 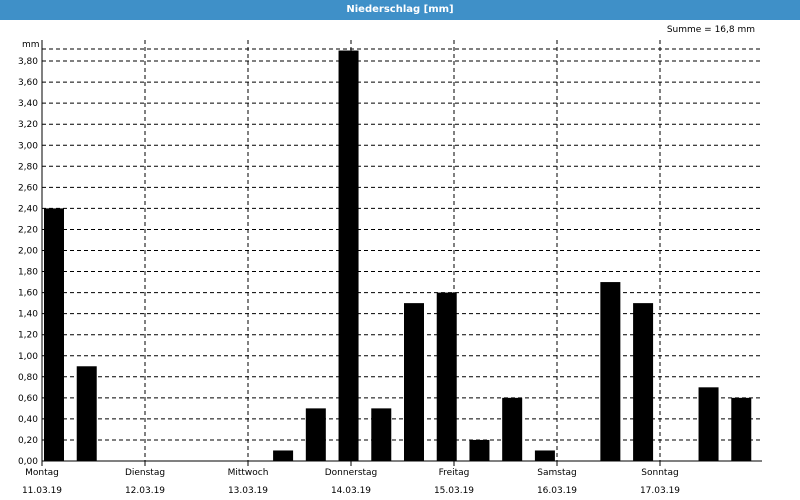 What do you see at coordinates (28, 167) in the screenshot?
I see `y-tick-label: 2,80` at bounding box center [28, 167].